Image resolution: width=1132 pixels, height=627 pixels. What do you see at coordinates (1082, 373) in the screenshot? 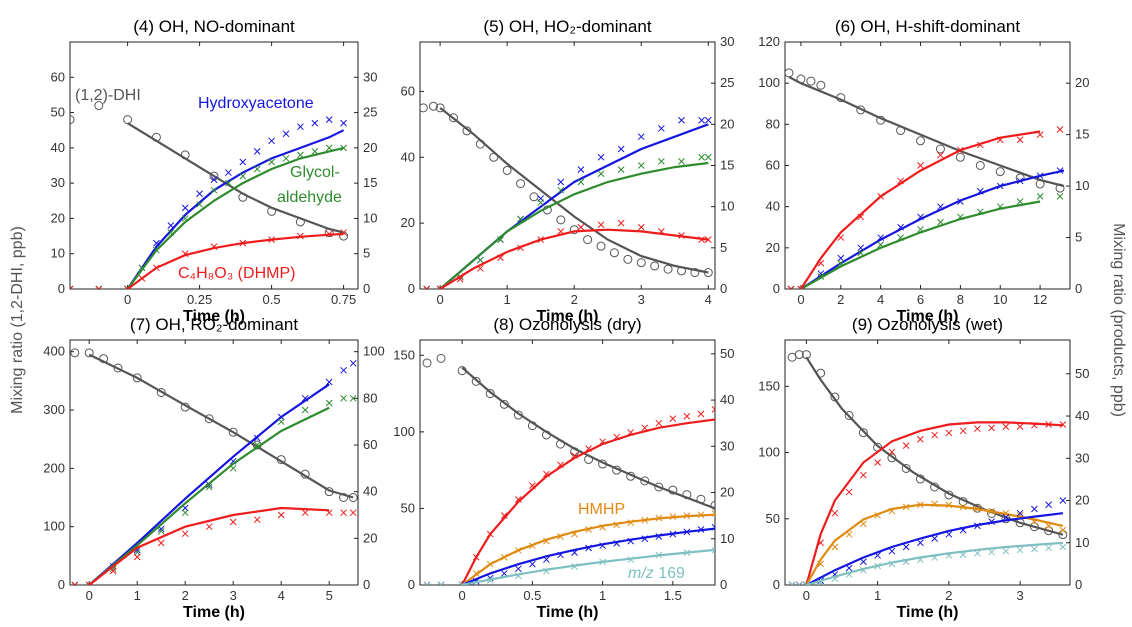
I see `y-right-tick-label: 50` at bounding box center [1082, 373].